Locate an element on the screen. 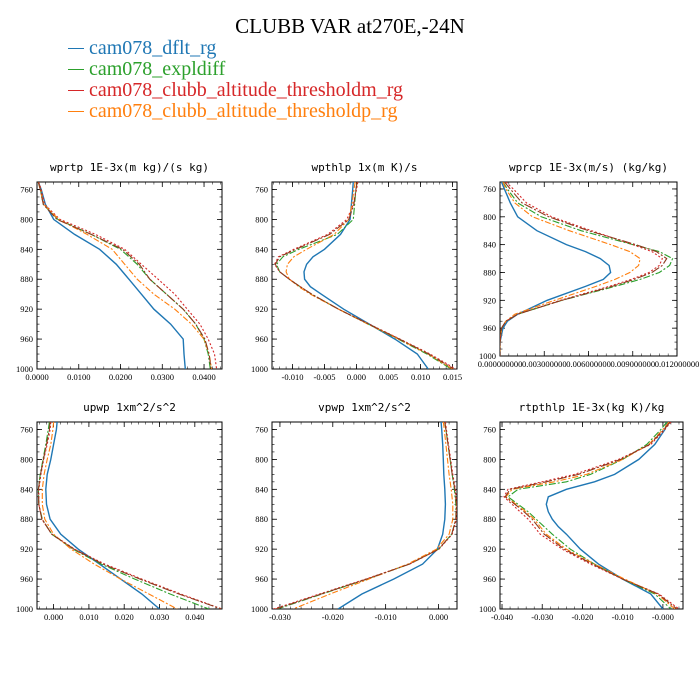  legend-label: cam078_clubb_altitude_thresholdp_rg is located at coordinates (243, 111).